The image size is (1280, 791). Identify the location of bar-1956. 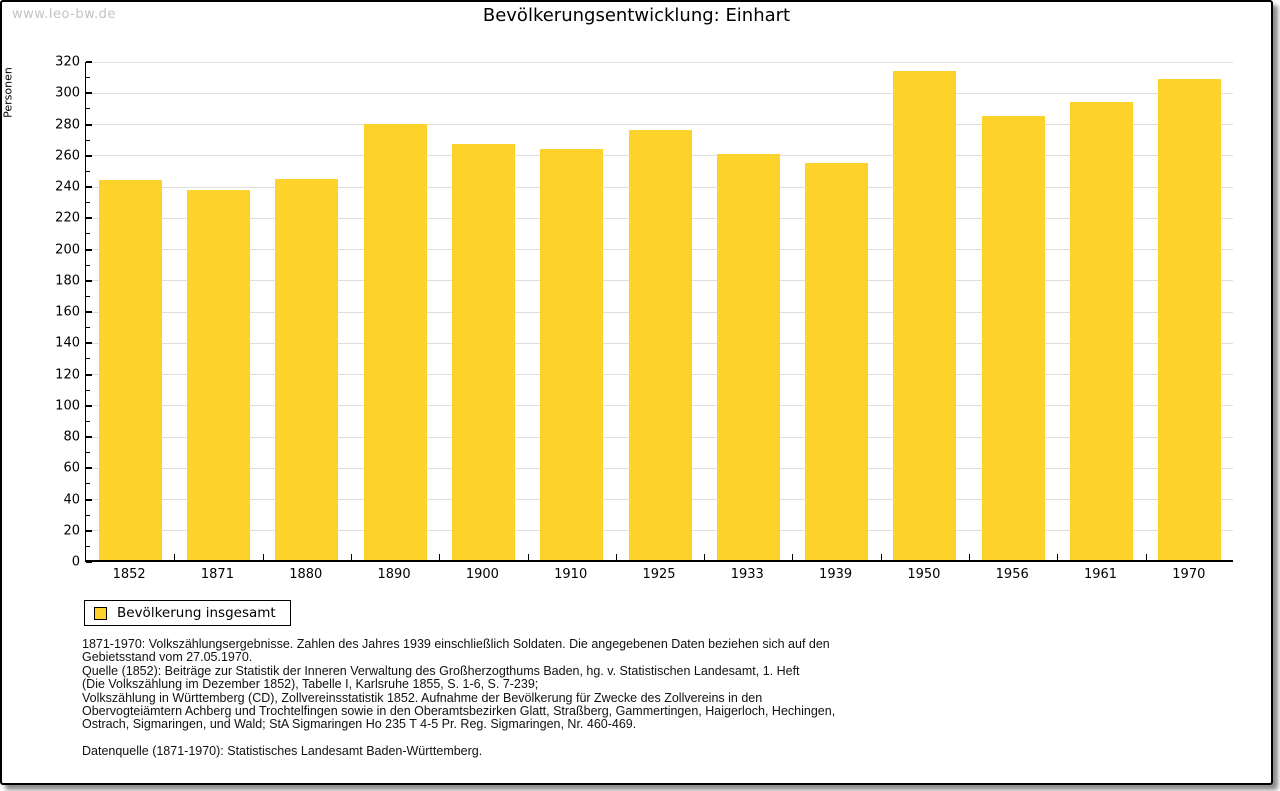
(1013, 338).